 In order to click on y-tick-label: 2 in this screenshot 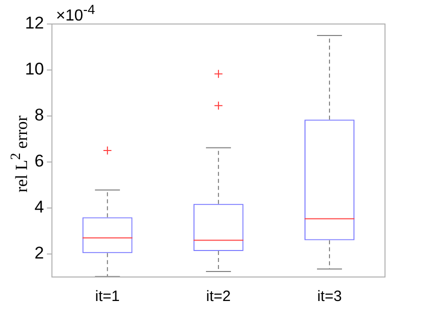, I will do `click(39, 253)`.